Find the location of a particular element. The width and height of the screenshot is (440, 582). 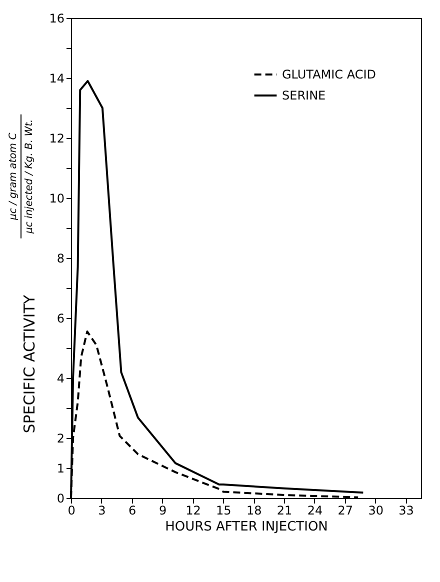

x-tick-label: 27 is located at coordinates (346, 511).